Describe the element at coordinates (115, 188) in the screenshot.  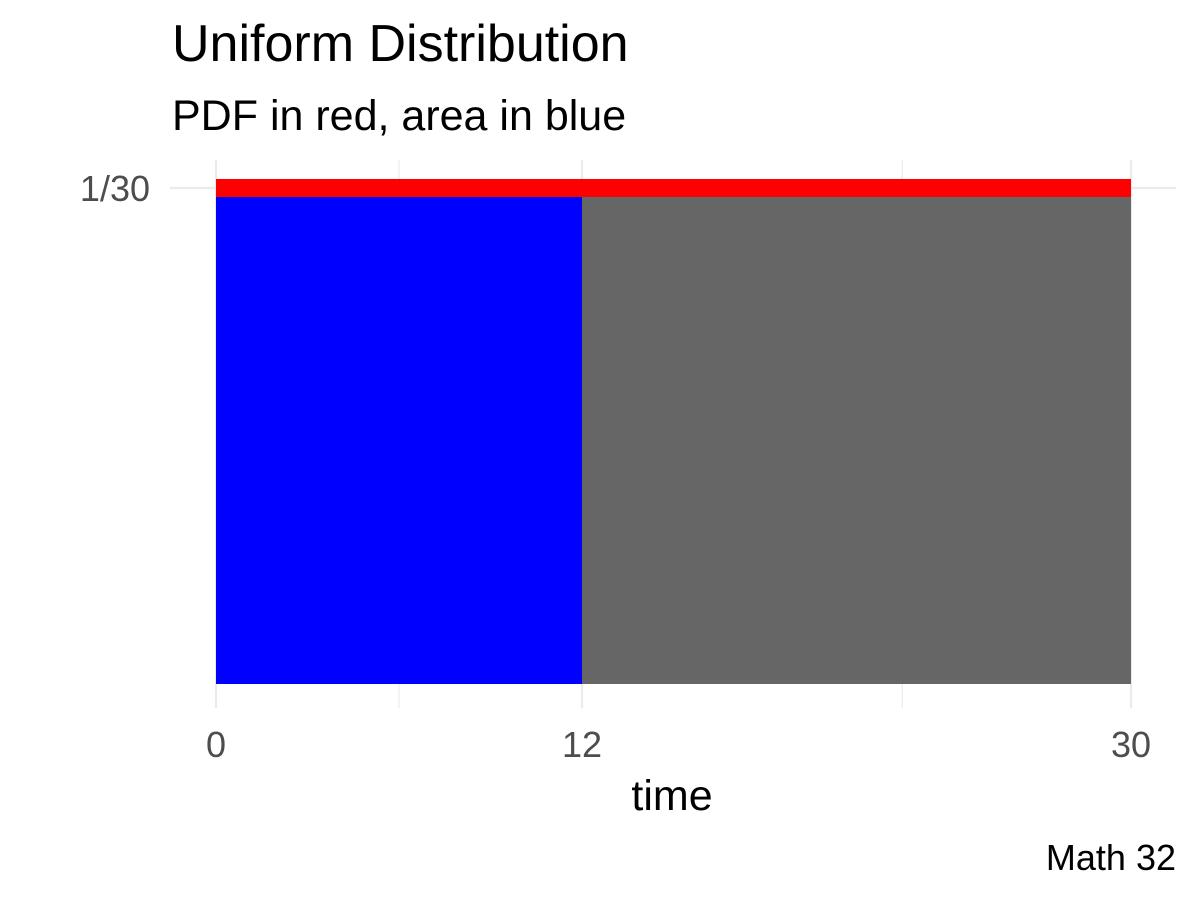
I see `y-tick-label: 1/30` at that location.